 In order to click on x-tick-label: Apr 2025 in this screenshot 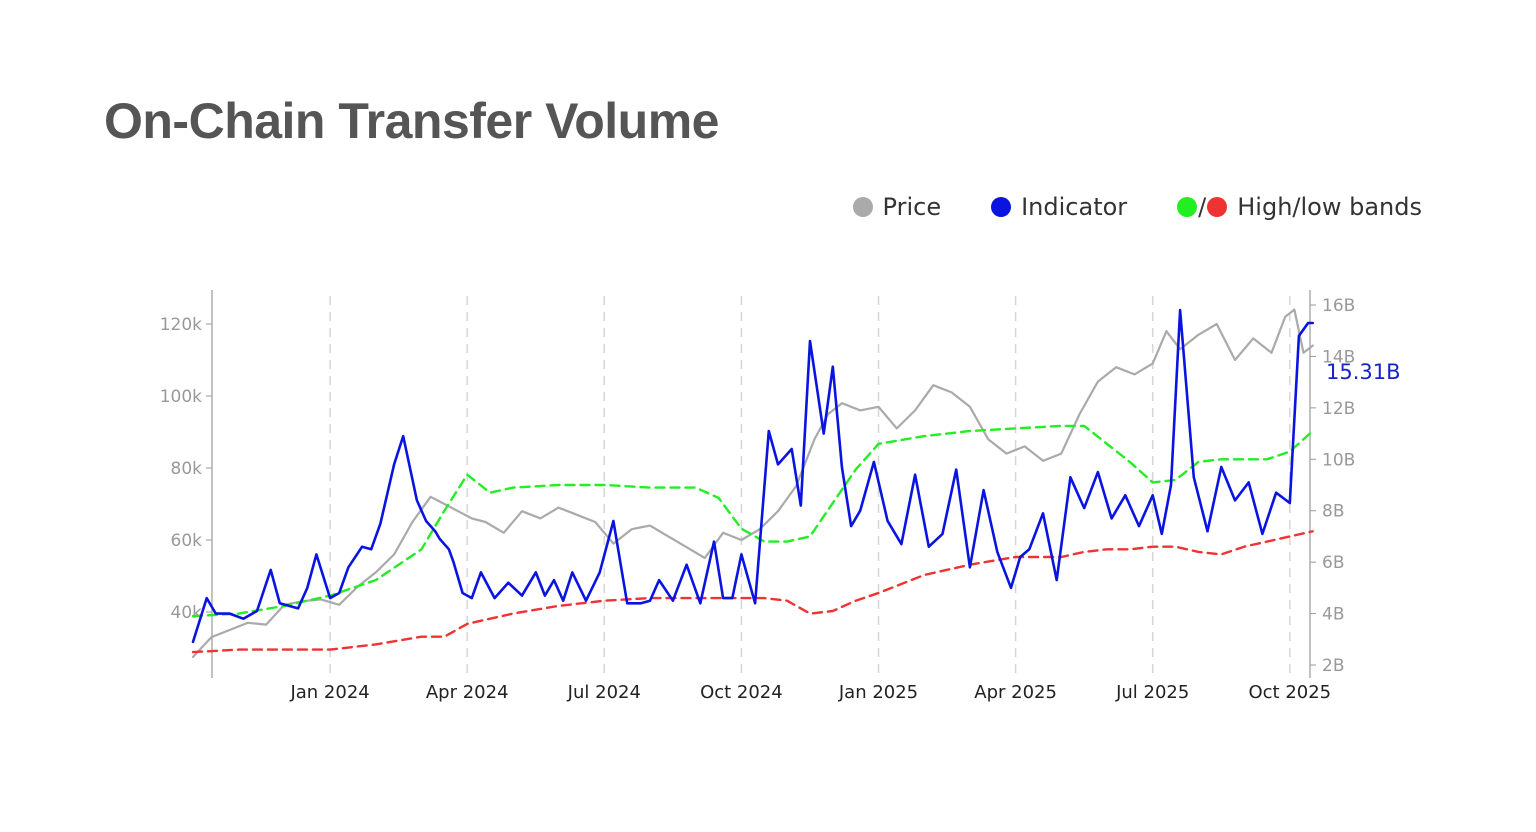, I will do `click(1015, 692)`.